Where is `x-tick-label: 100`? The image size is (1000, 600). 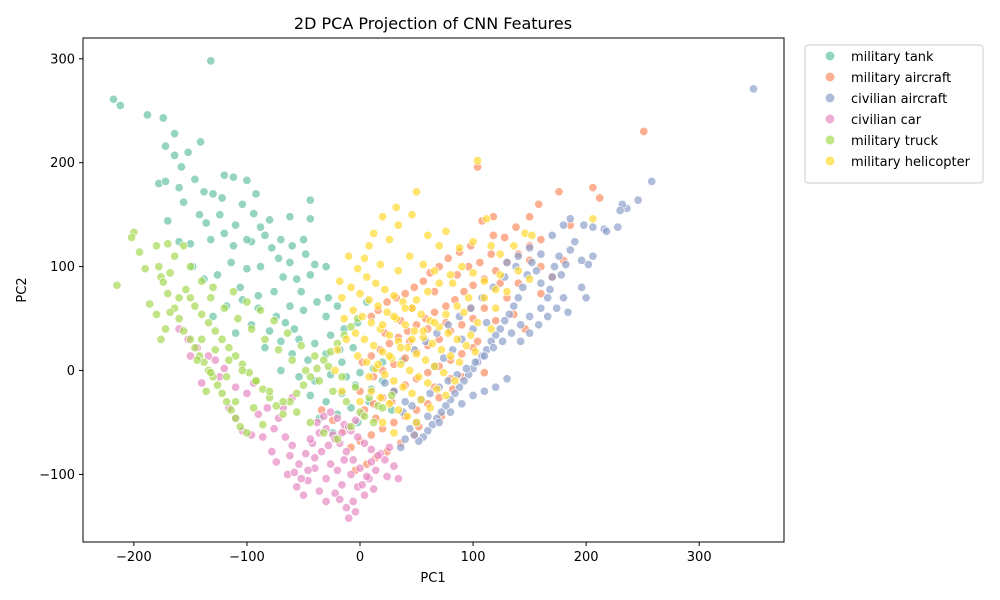
x-tick-label: 100 is located at coordinates (473, 557).